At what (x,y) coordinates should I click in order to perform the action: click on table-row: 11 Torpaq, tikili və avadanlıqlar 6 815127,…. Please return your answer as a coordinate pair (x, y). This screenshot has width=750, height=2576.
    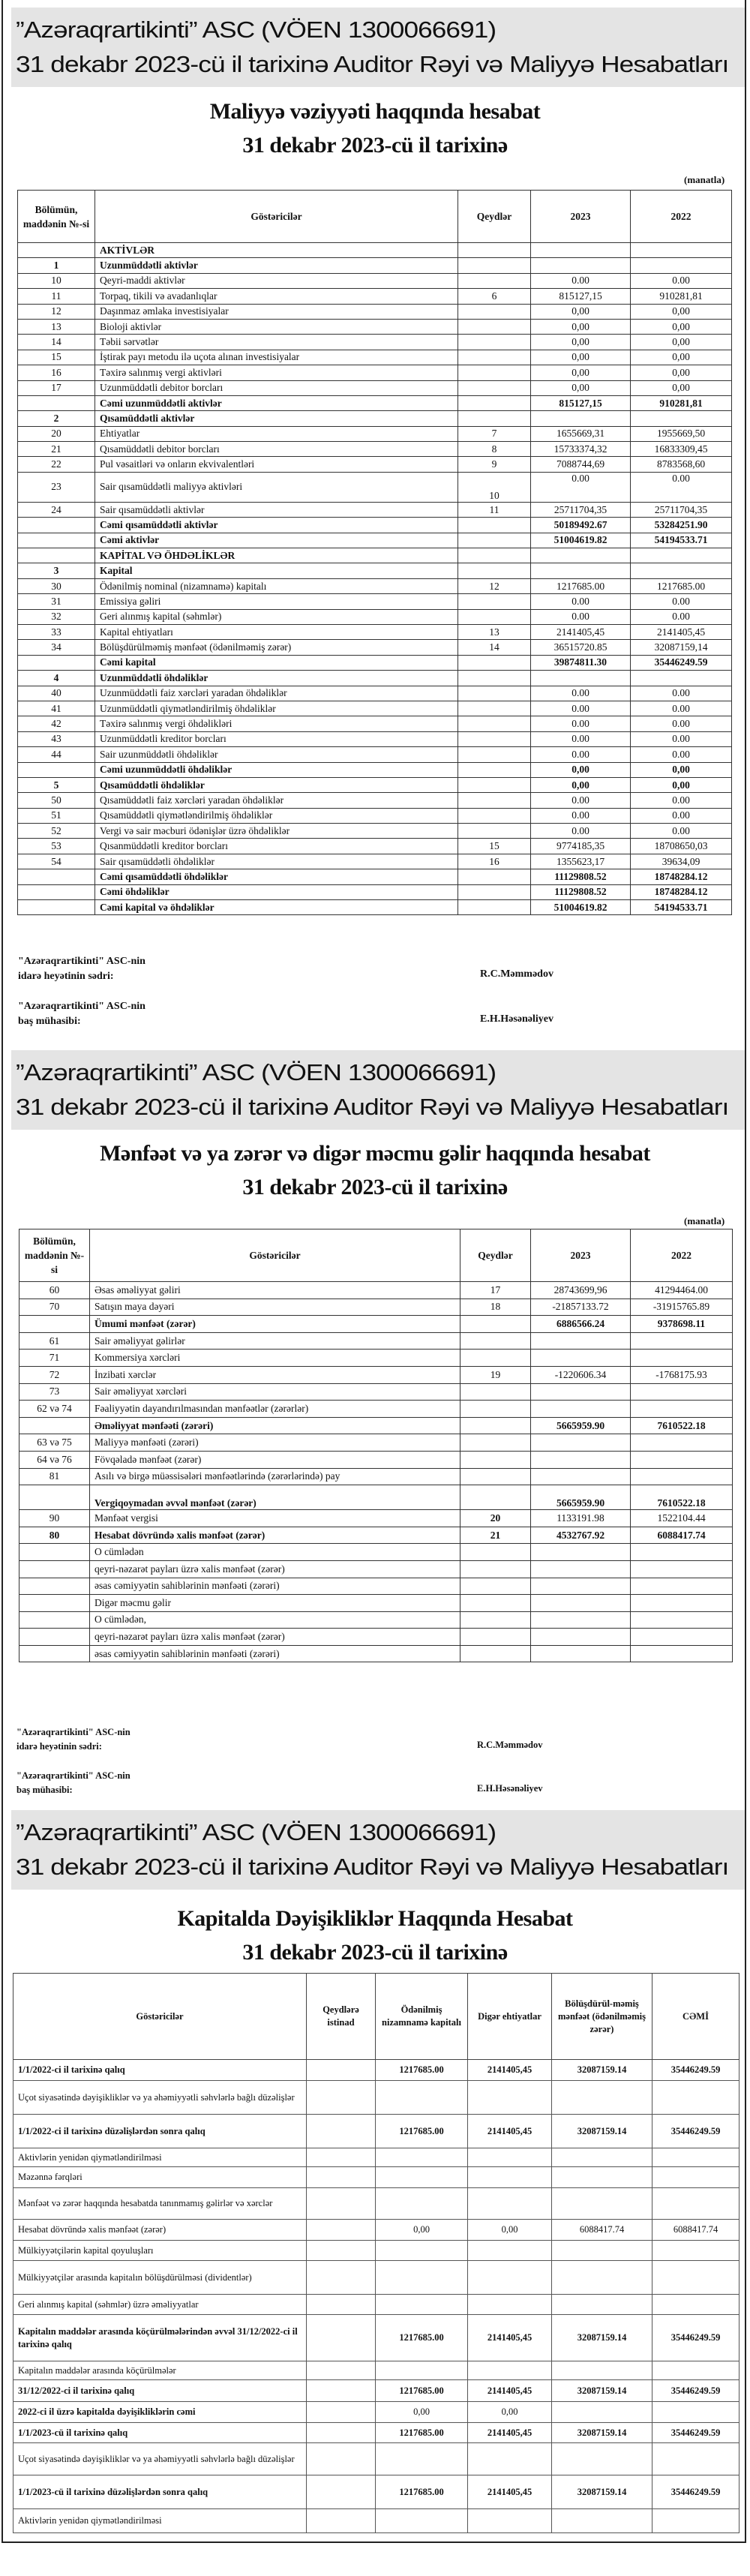
    Looking at the image, I should click on (374, 296).